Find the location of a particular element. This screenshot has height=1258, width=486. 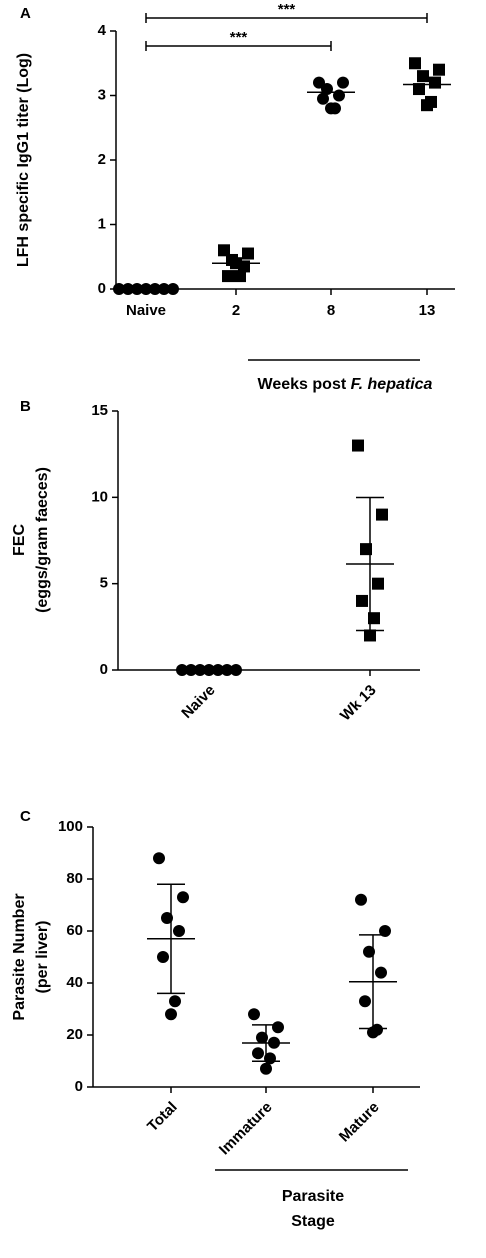

y-axis-label: LFH specific IgG1 titer (Log) is located at coordinates (23, 160).